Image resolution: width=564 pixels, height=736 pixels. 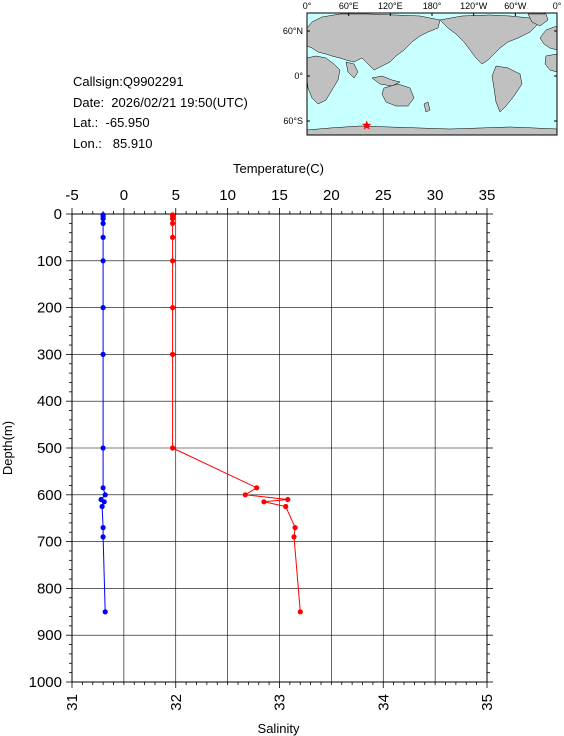 I want to click on map-lon-tick-label: 180°, so click(x=432, y=6).